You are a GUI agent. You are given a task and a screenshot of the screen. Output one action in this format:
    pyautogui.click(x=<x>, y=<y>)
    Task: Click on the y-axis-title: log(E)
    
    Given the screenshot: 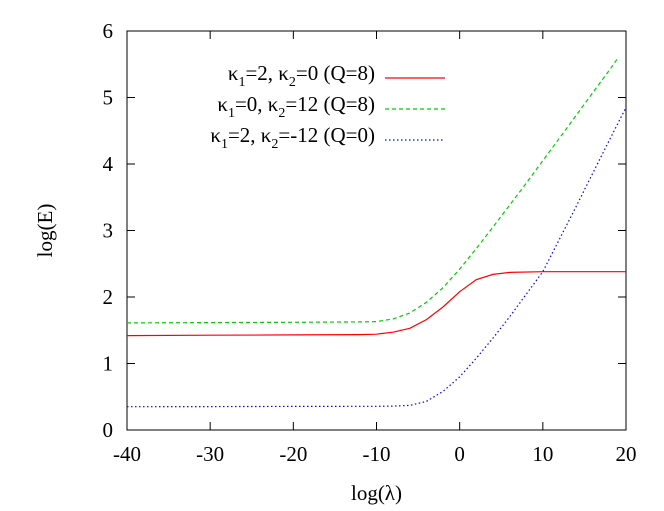 What is the action you would take?
    pyautogui.click(x=45, y=231)
    